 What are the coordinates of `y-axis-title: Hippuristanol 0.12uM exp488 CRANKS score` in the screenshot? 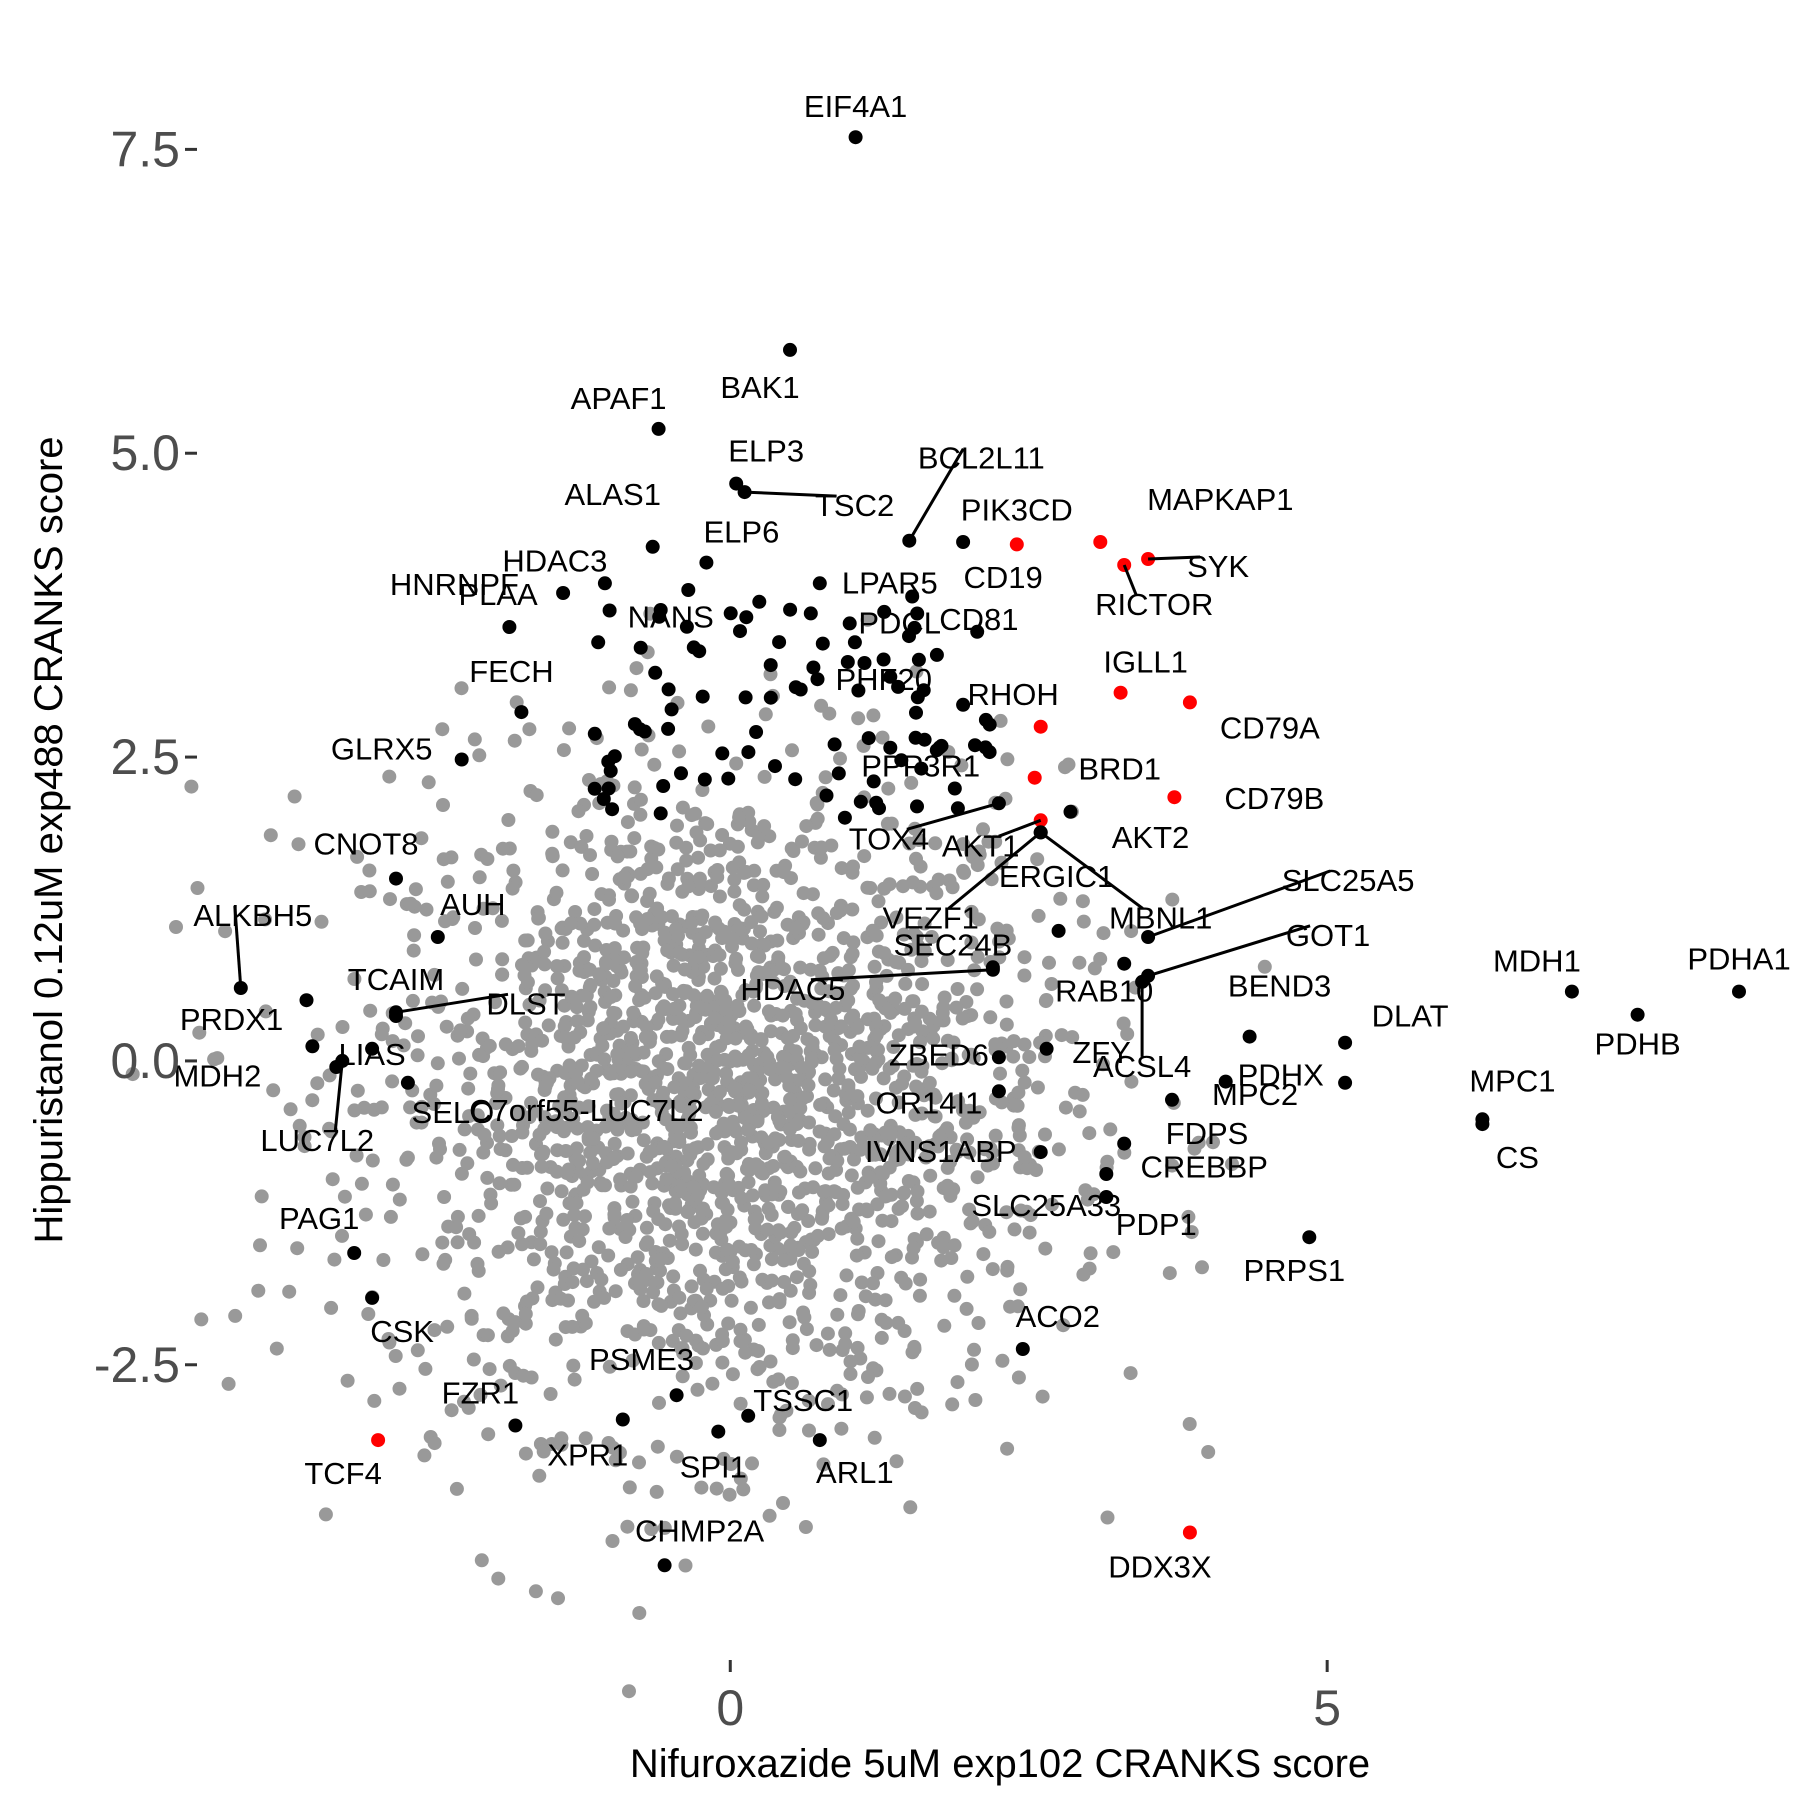 It's located at (49, 839).